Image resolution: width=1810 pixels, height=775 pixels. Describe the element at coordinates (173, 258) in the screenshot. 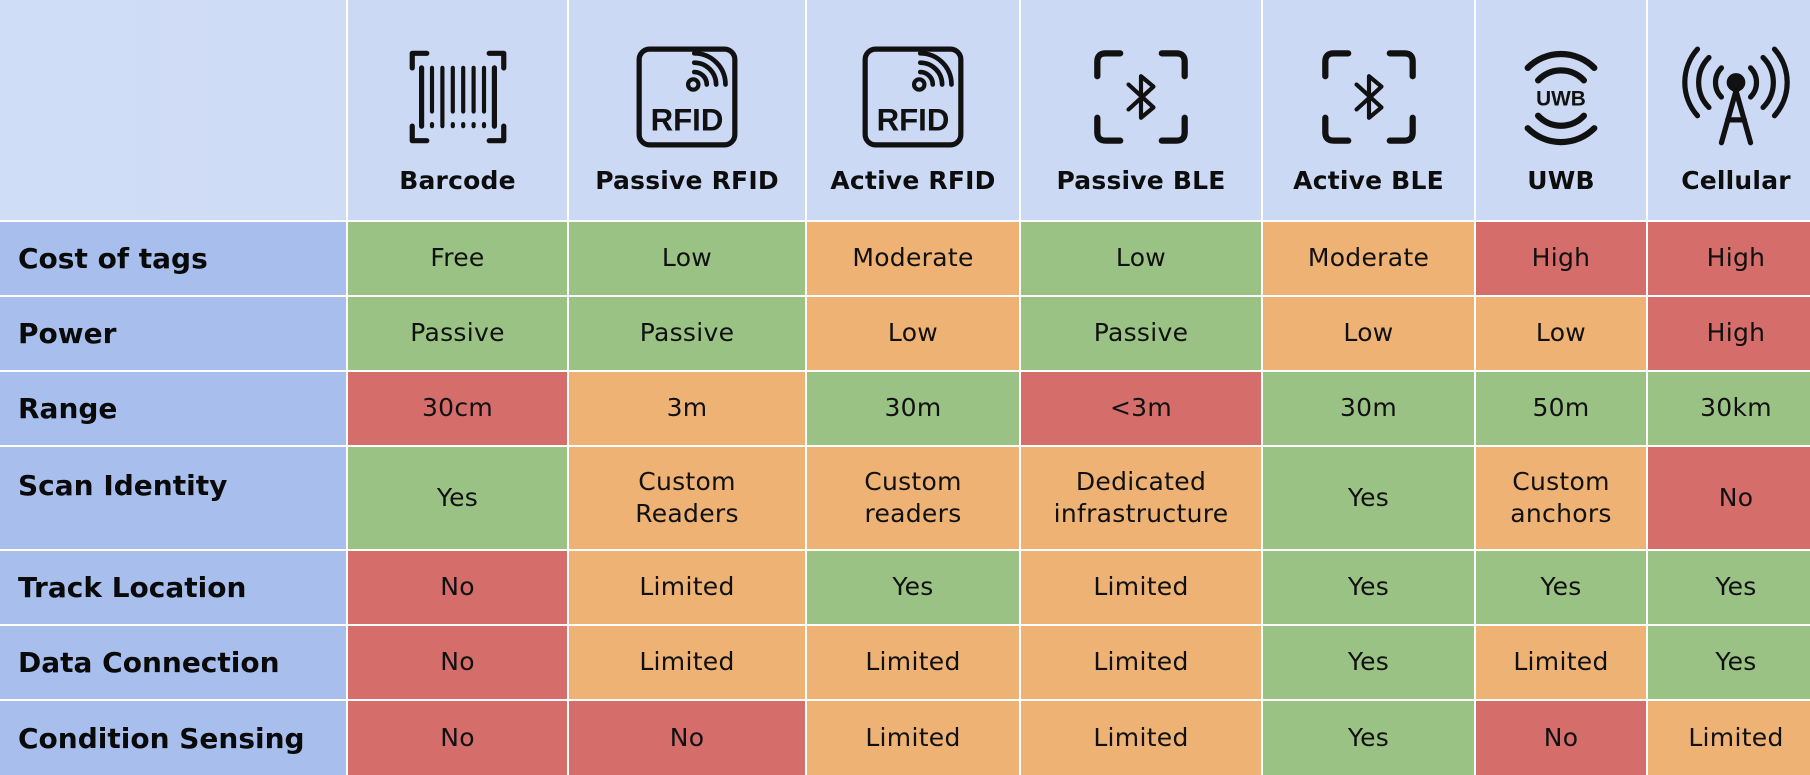

I see `row-label: Cost of tags` at that location.